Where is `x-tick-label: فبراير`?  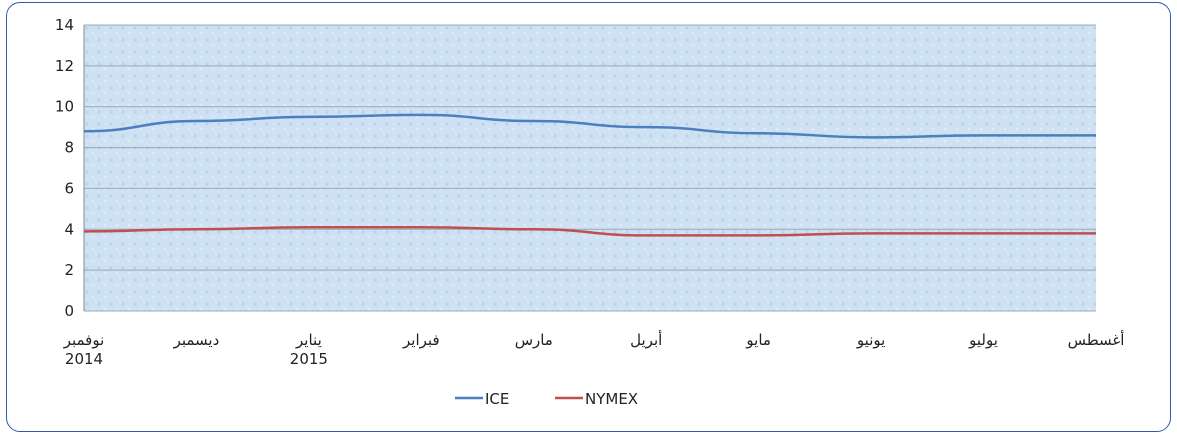
x-tick-label: فبراير is located at coordinates (421, 340).